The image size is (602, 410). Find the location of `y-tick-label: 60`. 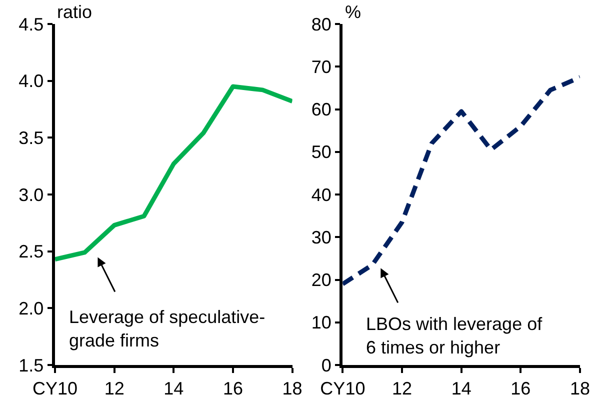

y-tick-label: 60 is located at coordinates (321, 110).